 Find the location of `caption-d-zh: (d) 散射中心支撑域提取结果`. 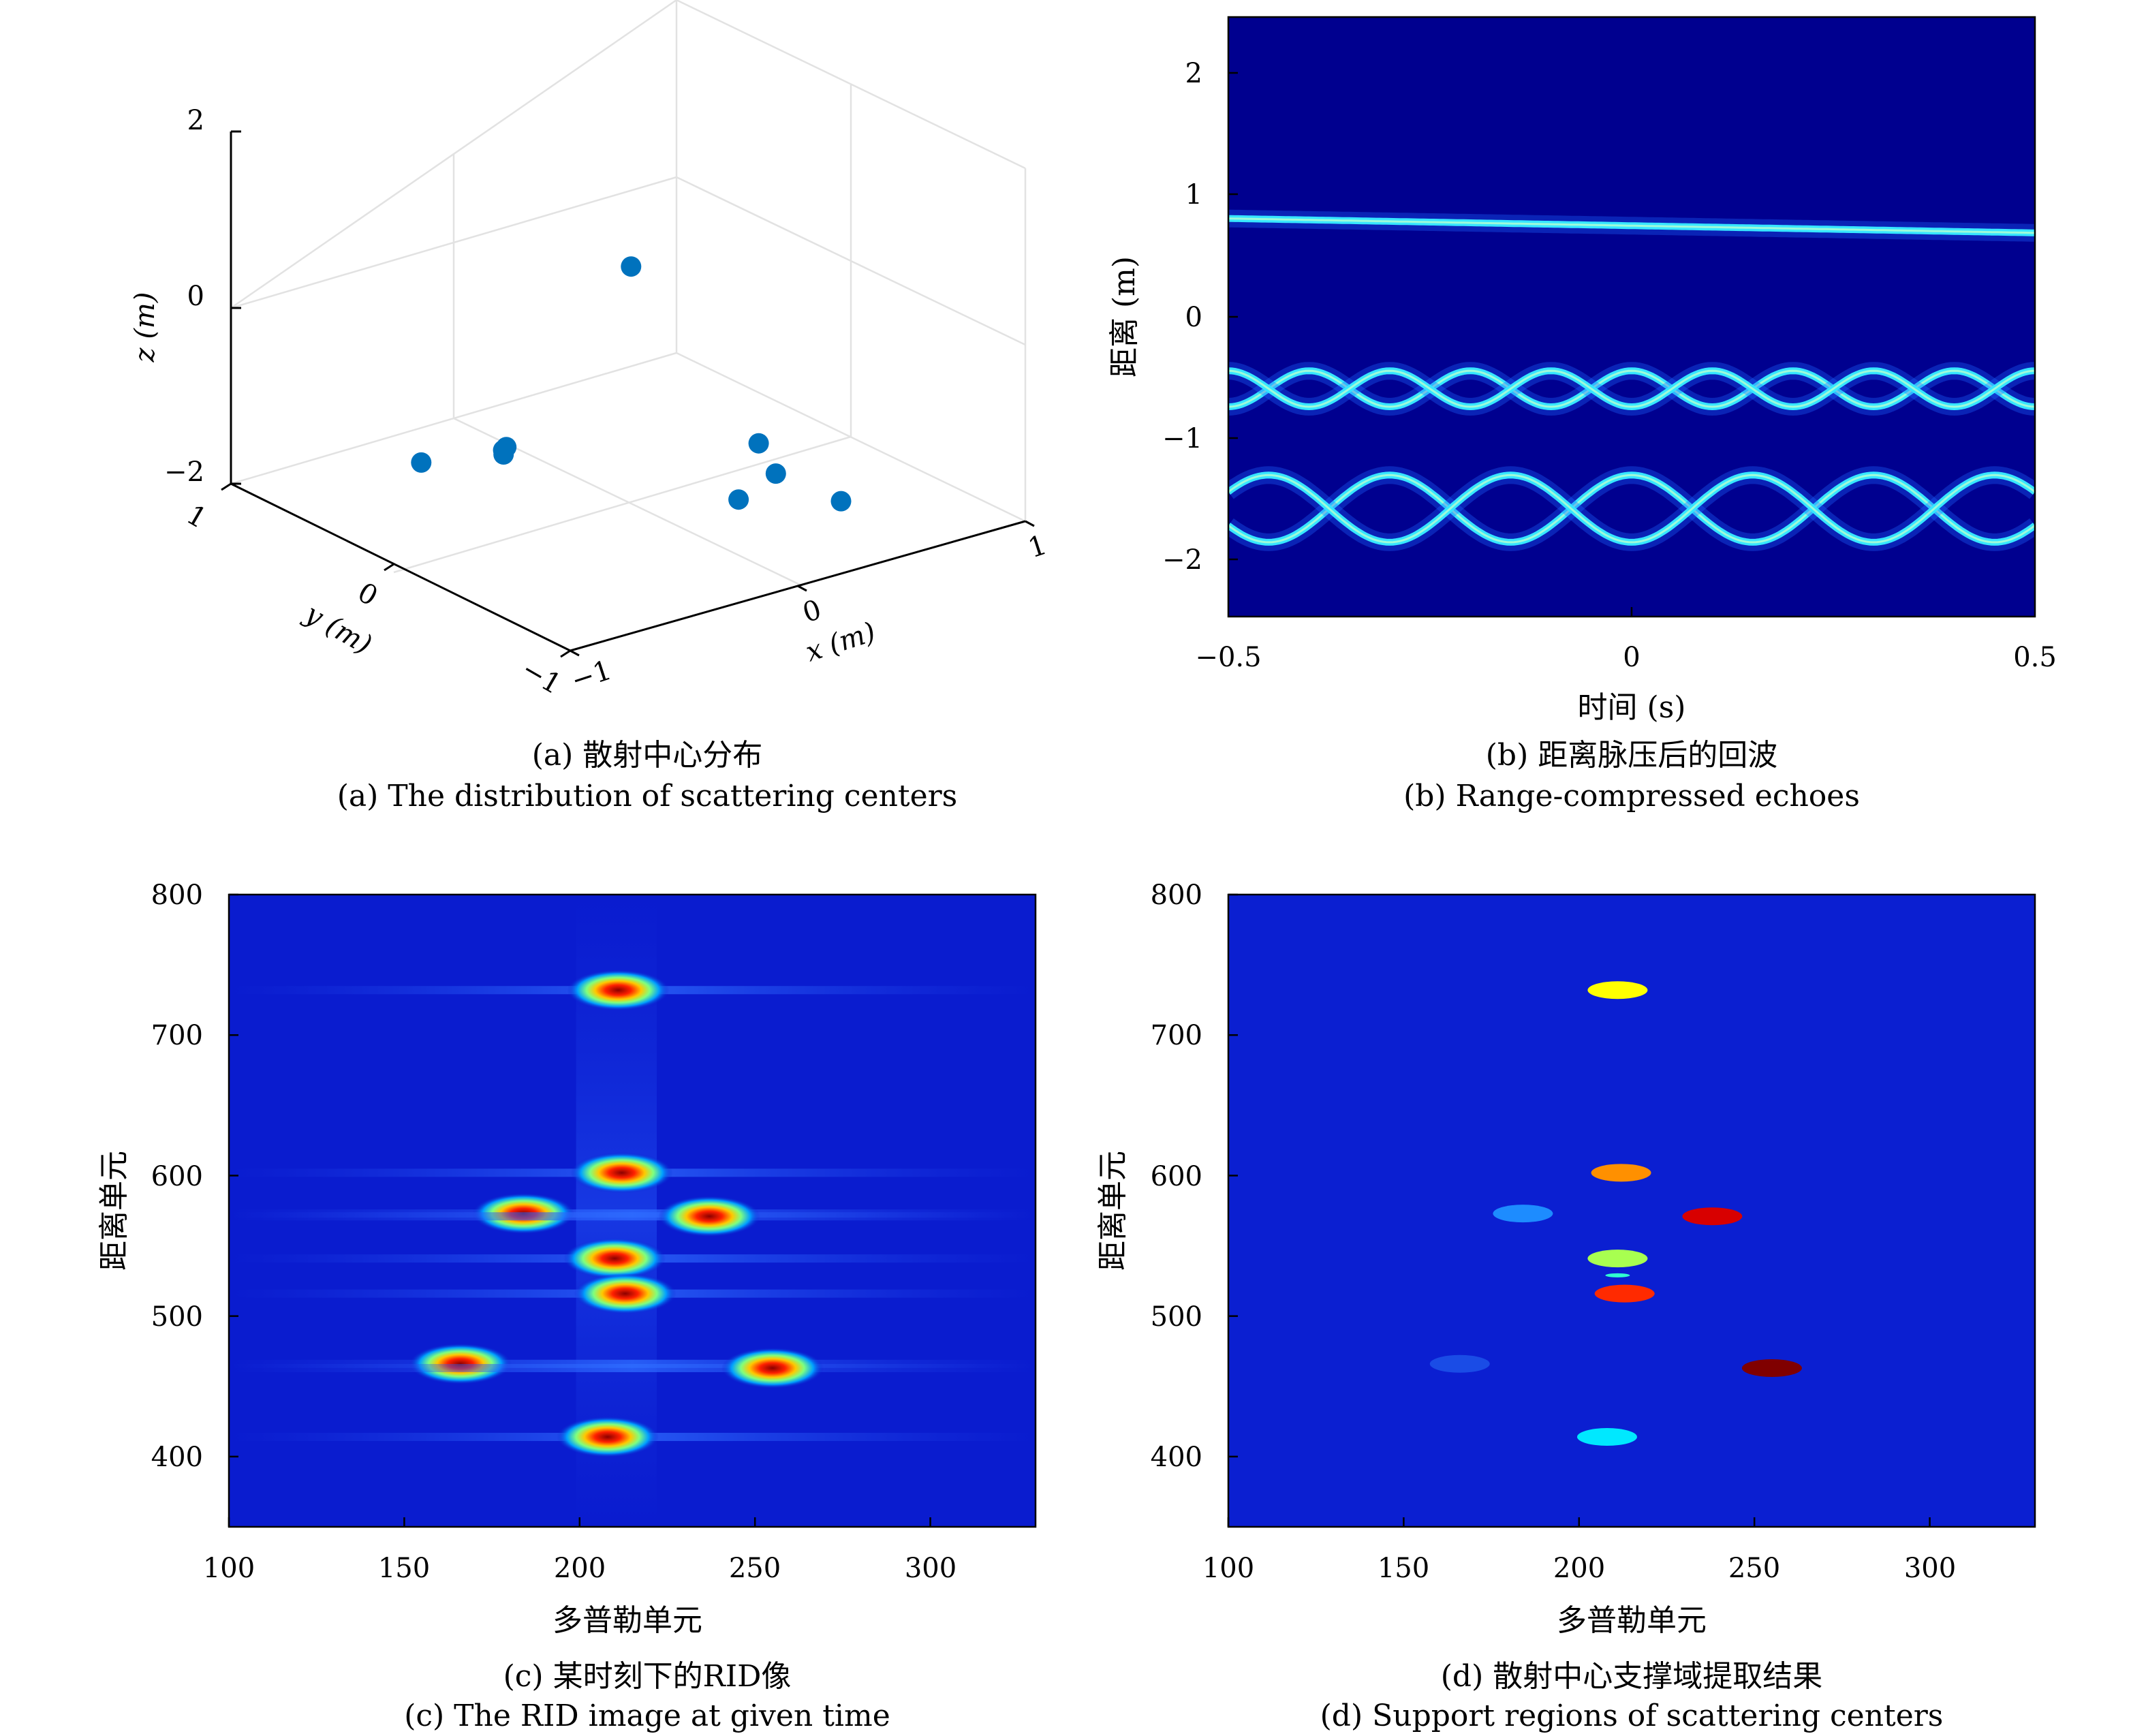

caption-d-zh: (d) 散射中心支撑域提取结果 is located at coordinates (1631, 1676).